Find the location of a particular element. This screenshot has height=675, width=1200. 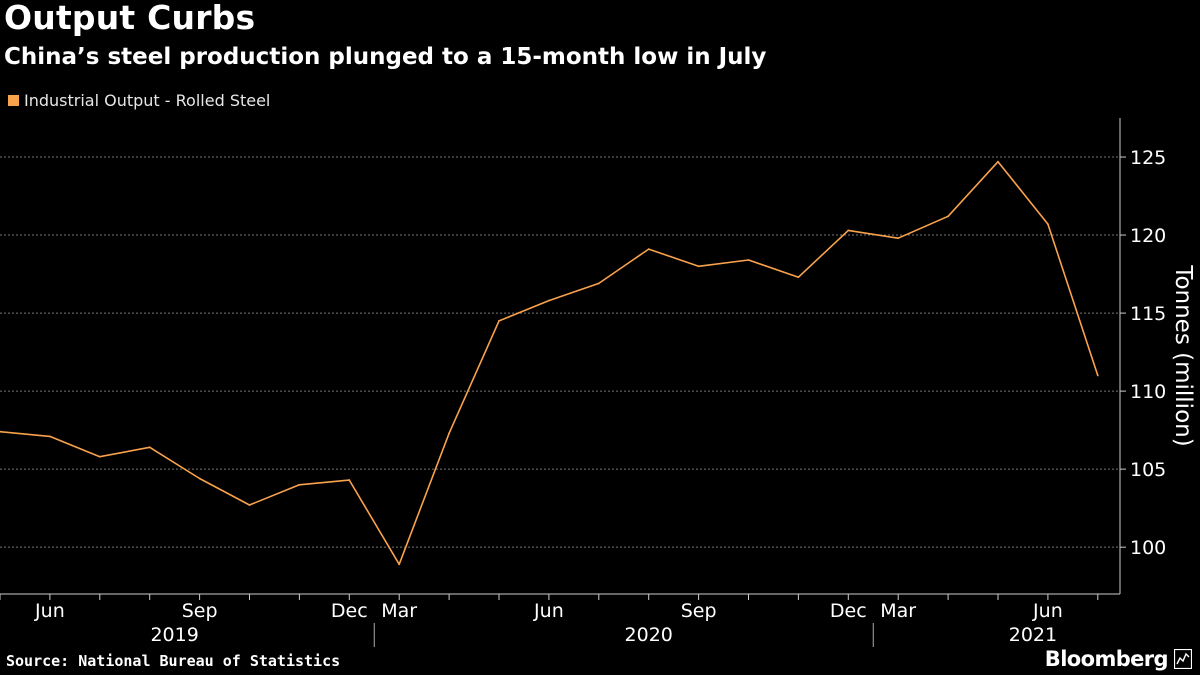

brand-name: Bloomberg is located at coordinates (1106, 659).